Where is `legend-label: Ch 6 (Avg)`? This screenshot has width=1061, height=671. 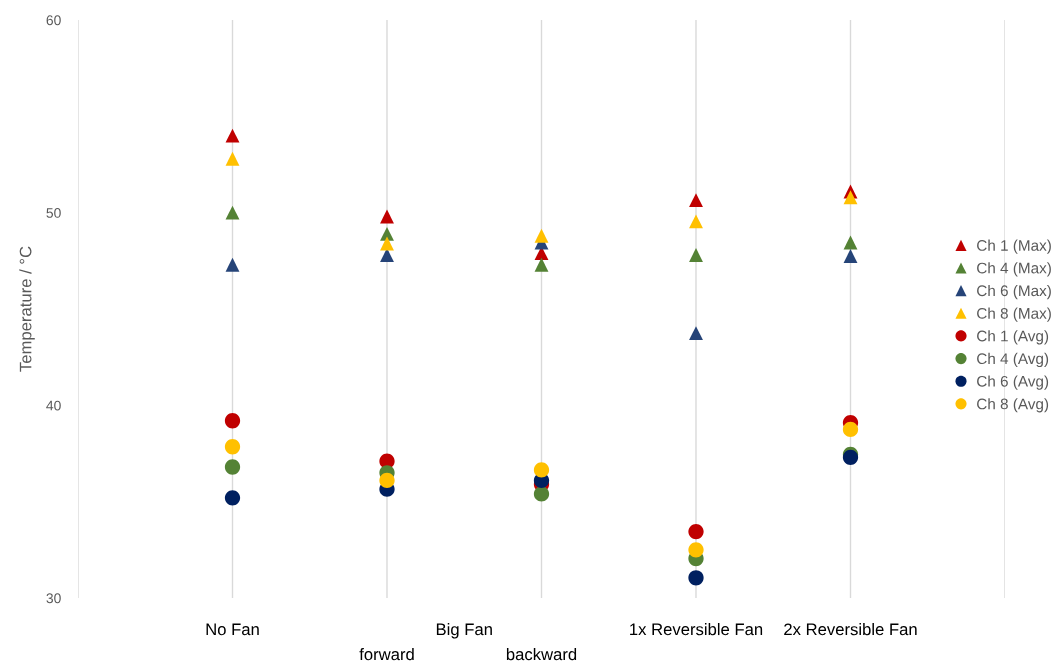
legend-label: Ch 6 (Avg) is located at coordinates (1013, 382).